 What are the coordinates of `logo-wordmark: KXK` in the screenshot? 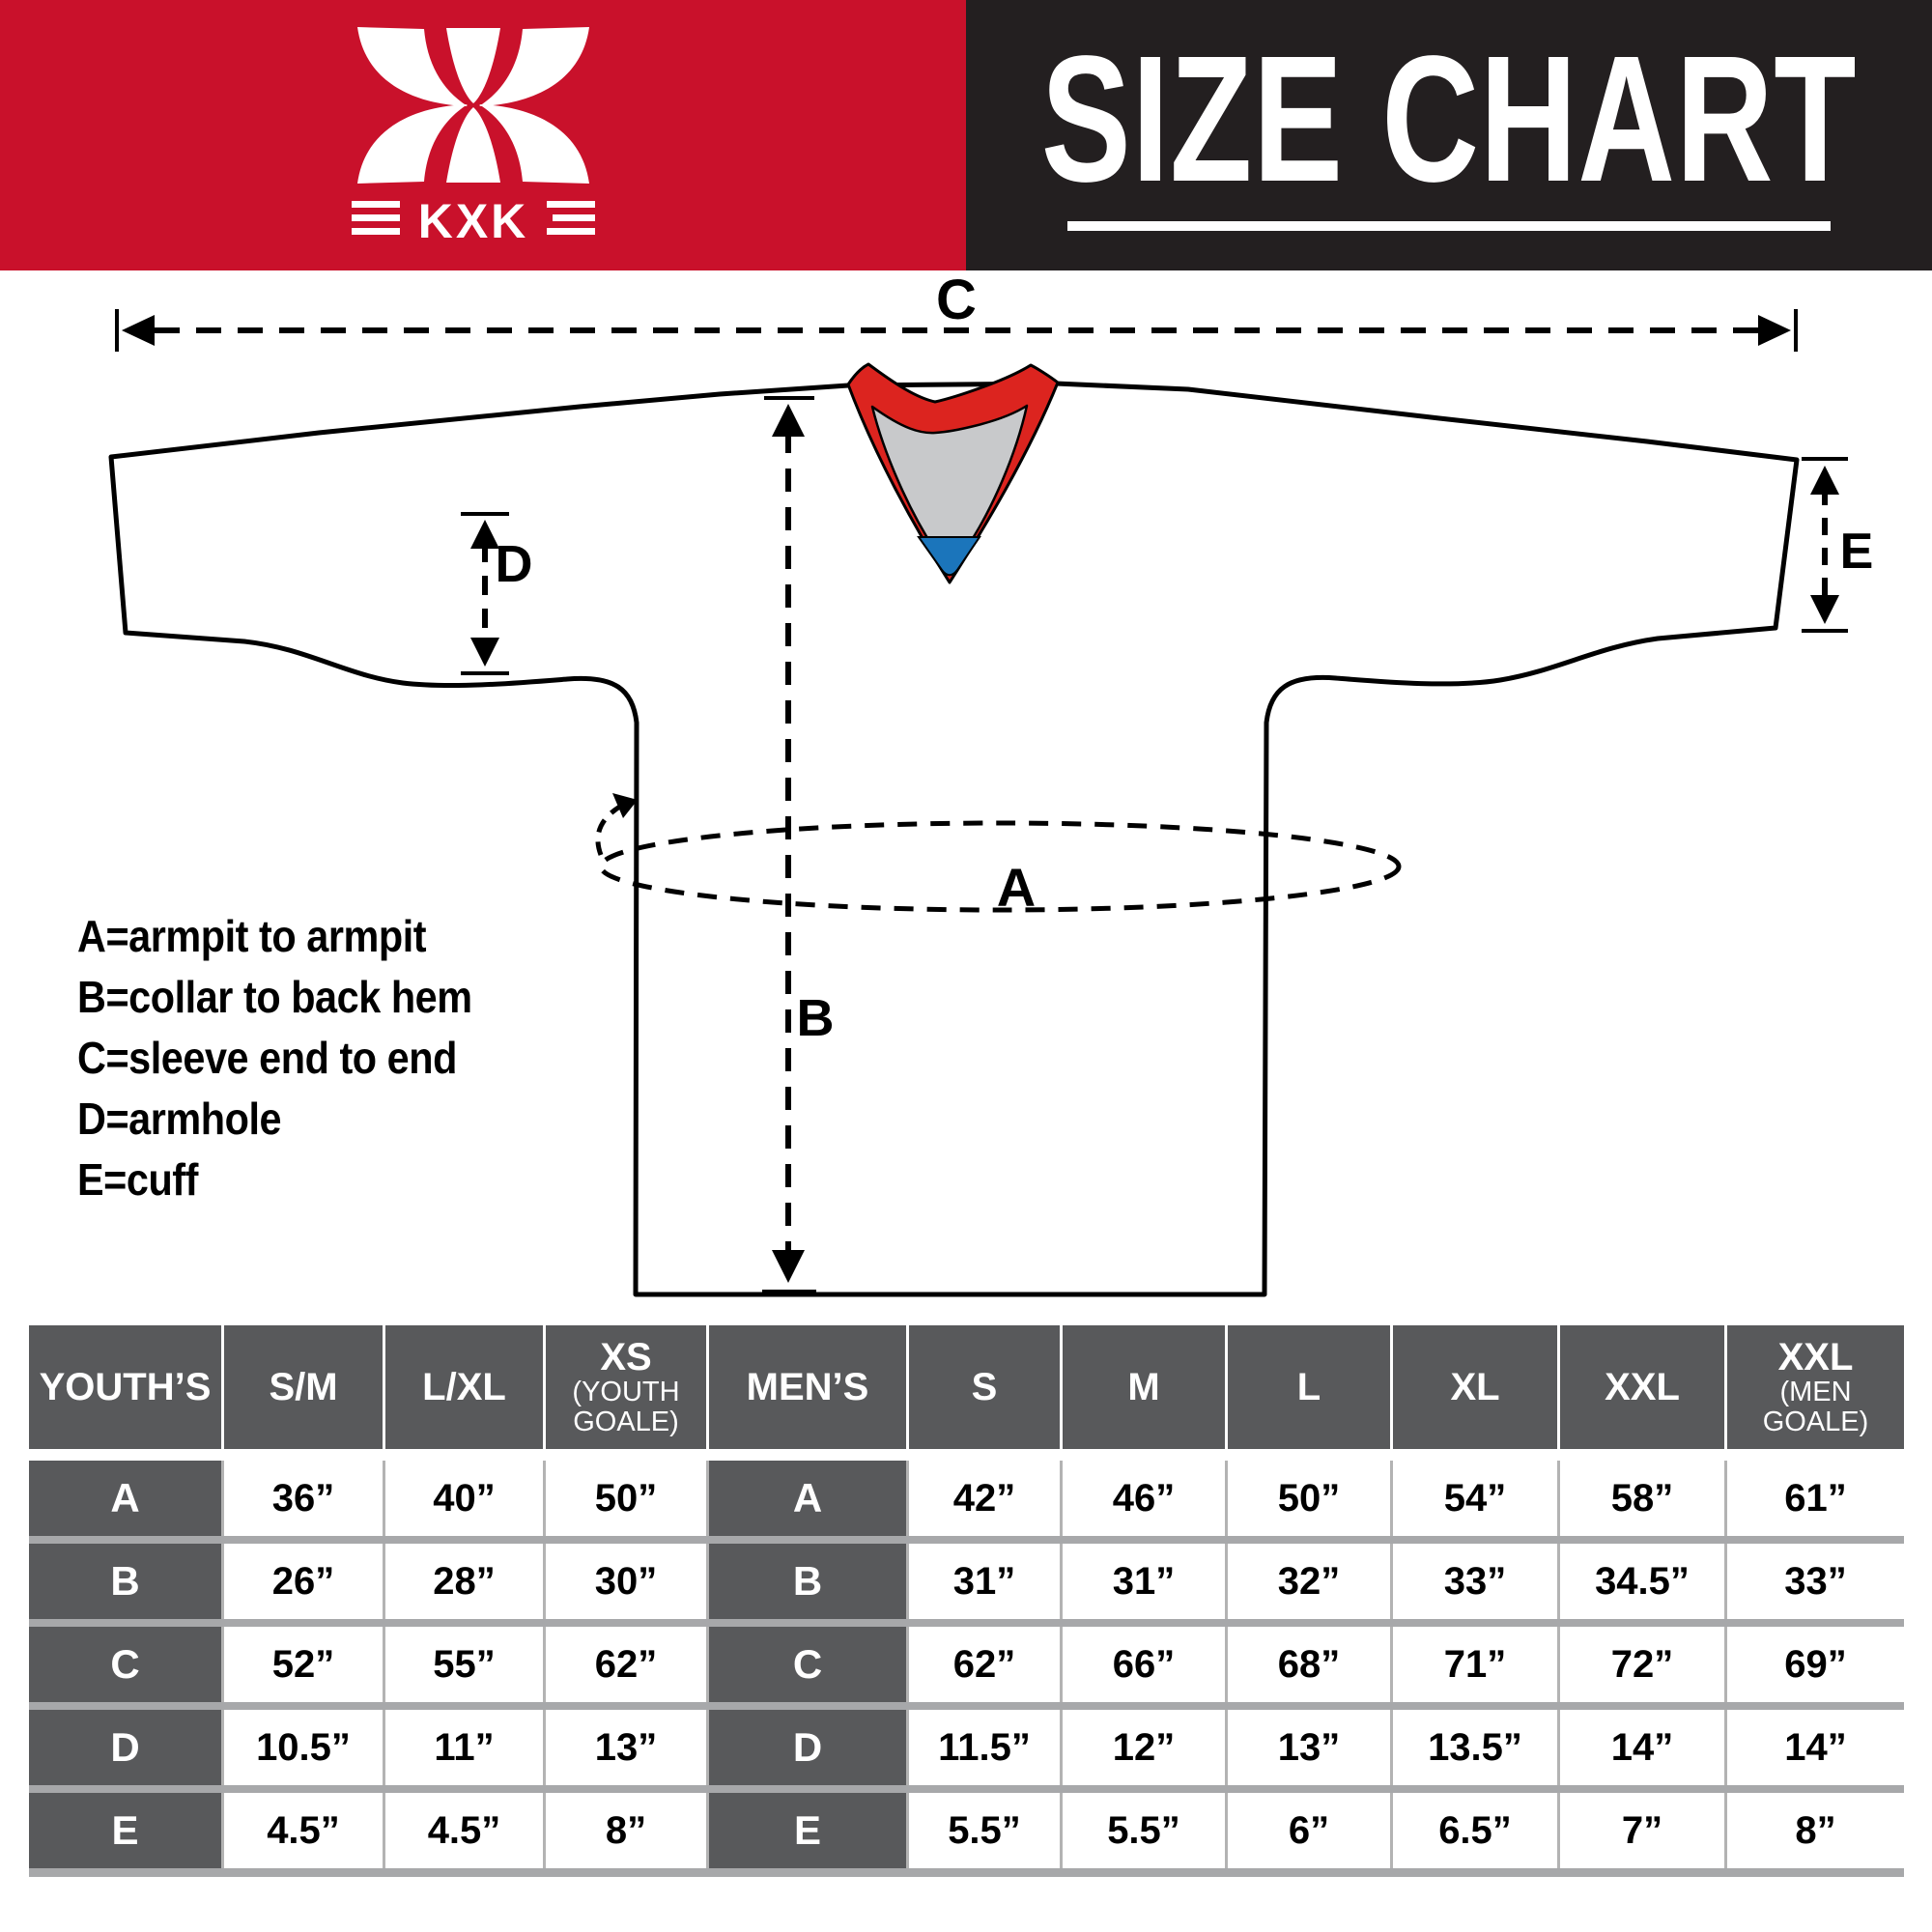 It's located at (473, 220).